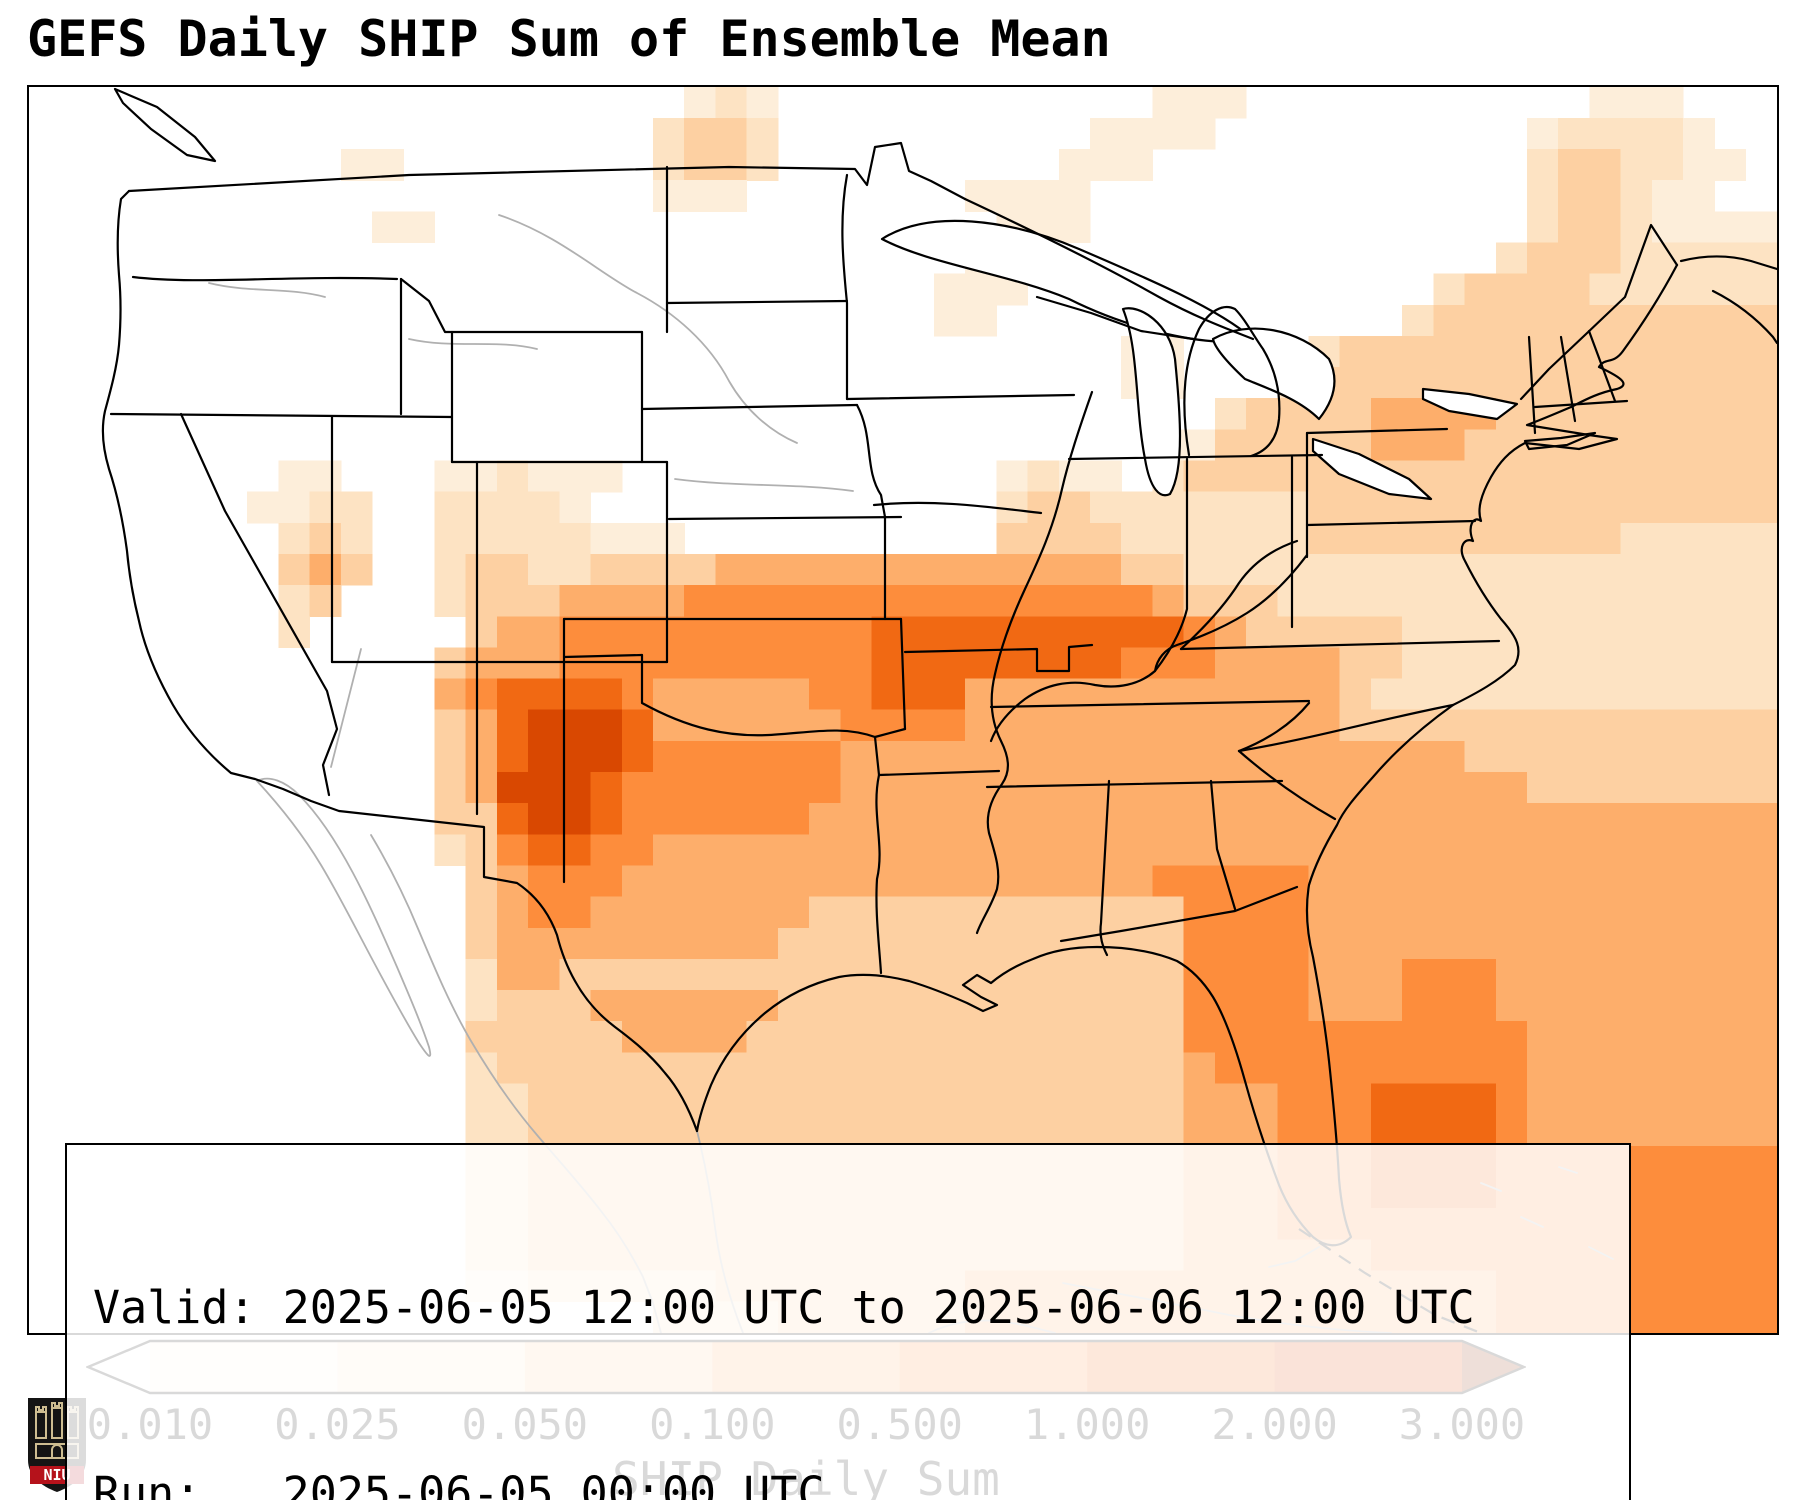  Describe the element at coordinates (459, 1483) in the screenshot. I see `run-line: Run: 2025-06-05 00:00 UTC` at that location.